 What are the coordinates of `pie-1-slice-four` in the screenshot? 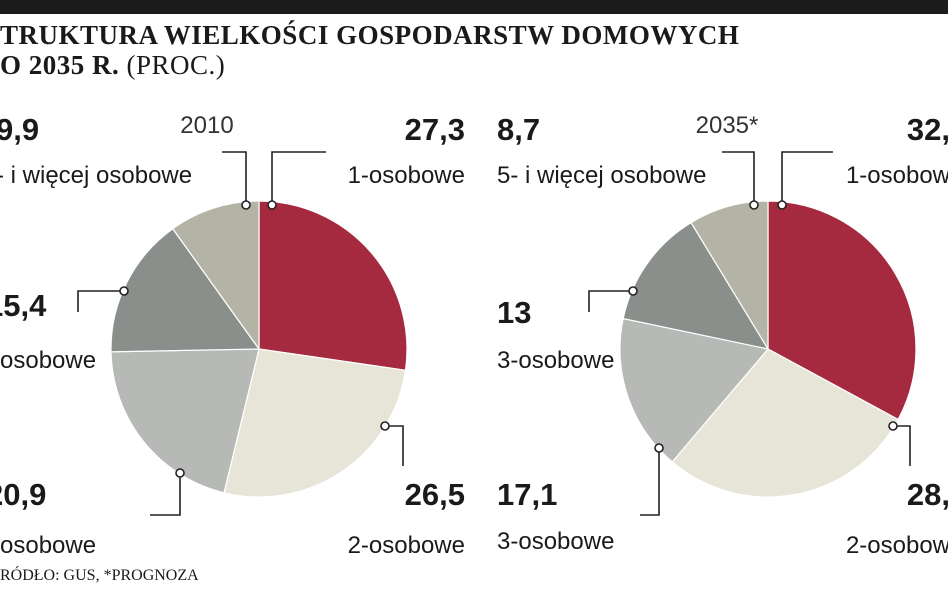 It's located at (696, 285).